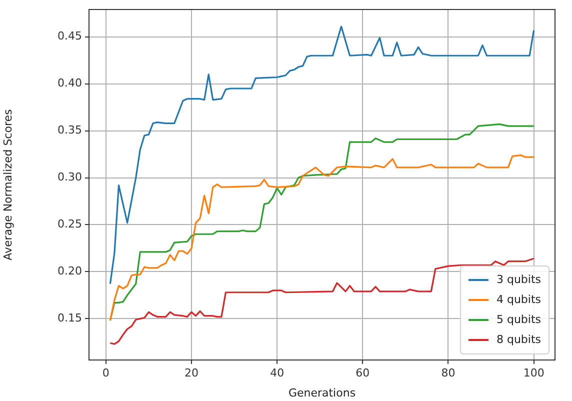 The image size is (572, 401). What do you see at coordinates (7, 184) in the screenshot?
I see `y-axis-title: Average Normalized Scores` at bounding box center [7, 184].